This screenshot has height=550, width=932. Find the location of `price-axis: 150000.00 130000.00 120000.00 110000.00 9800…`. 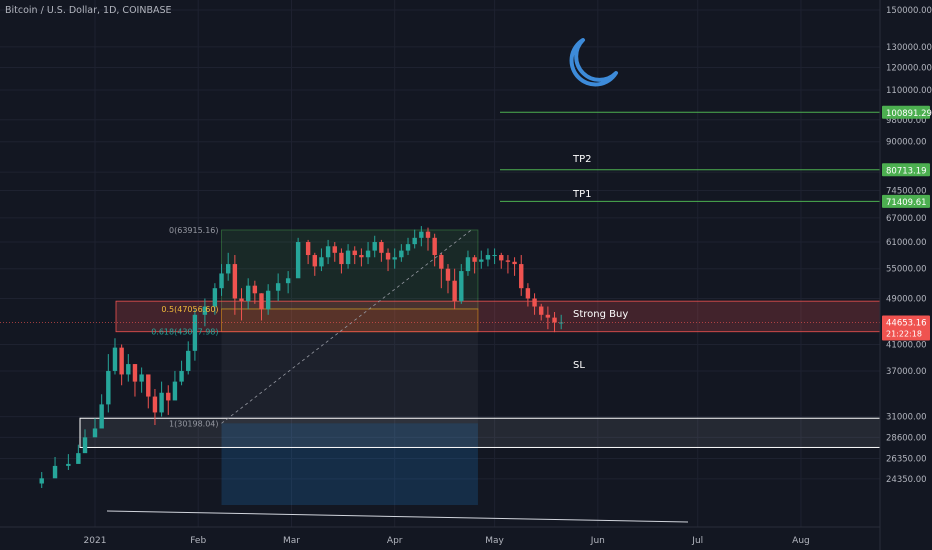

price-axis: 150000.00 130000.00 120000.00 110000.00 9800… is located at coordinates (905, 275).